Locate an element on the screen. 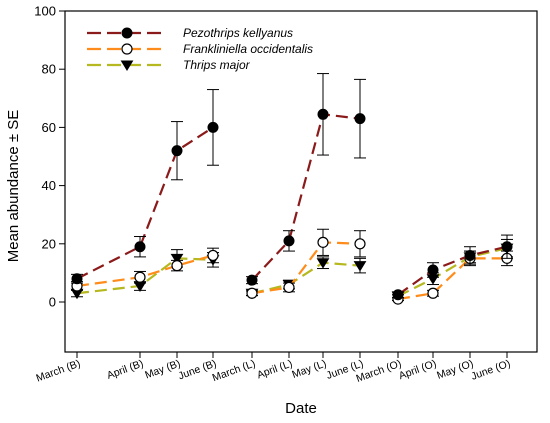 The width and height of the screenshot is (550, 423). legend-label: Thrips major is located at coordinates (217, 65).